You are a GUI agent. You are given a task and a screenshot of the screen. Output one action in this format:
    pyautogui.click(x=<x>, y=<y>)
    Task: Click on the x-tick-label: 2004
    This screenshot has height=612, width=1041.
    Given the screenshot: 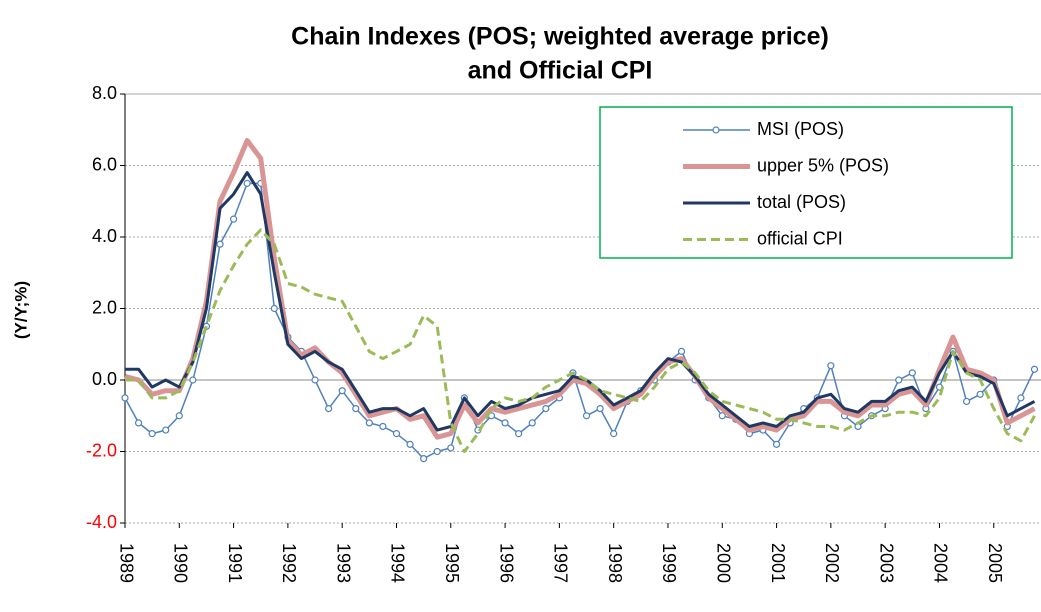 What is the action you would take?
    pyautogui.click(x=941, y=563)
    